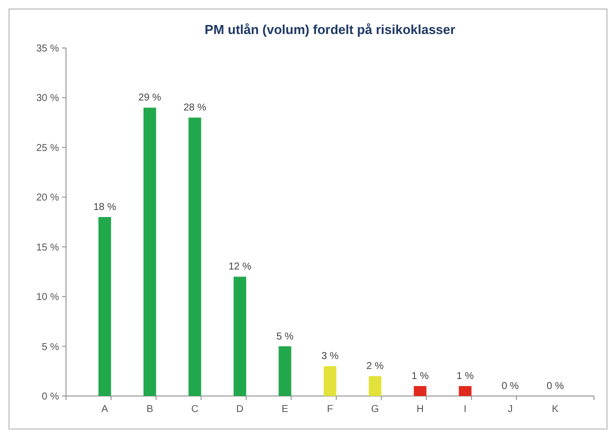  Describe the element at coordinates (48, 98) in the screenshot. I see `y-tick-label: 30 %` at that location.